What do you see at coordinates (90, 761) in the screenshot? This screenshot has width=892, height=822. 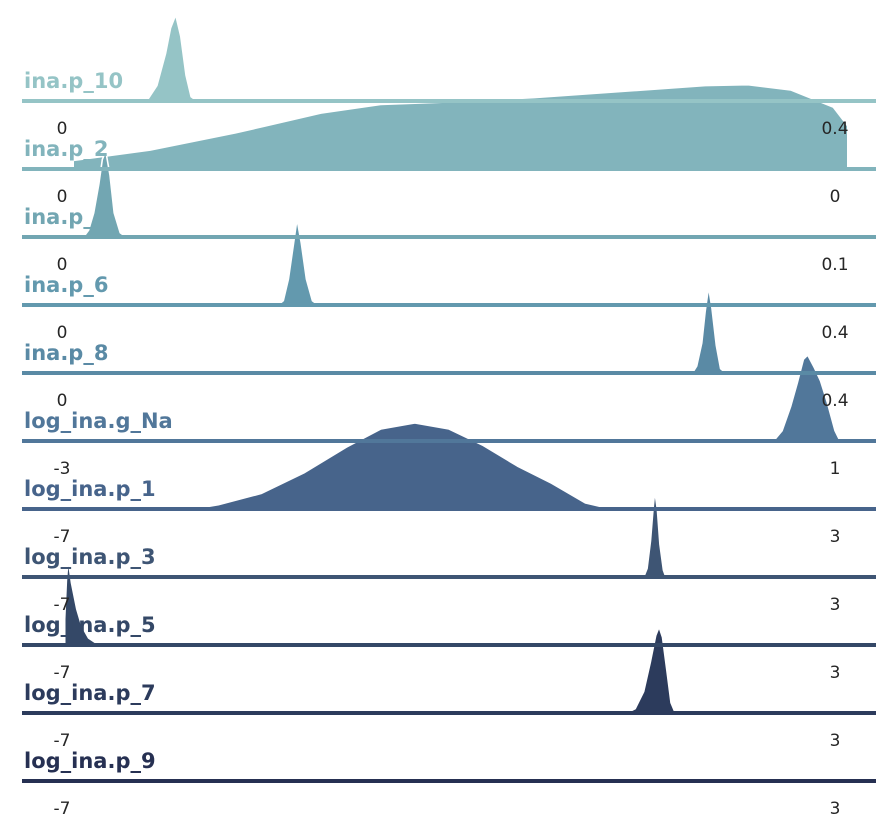 I see `row-label: log_ina.p_9` at bounding box center [90, 761].